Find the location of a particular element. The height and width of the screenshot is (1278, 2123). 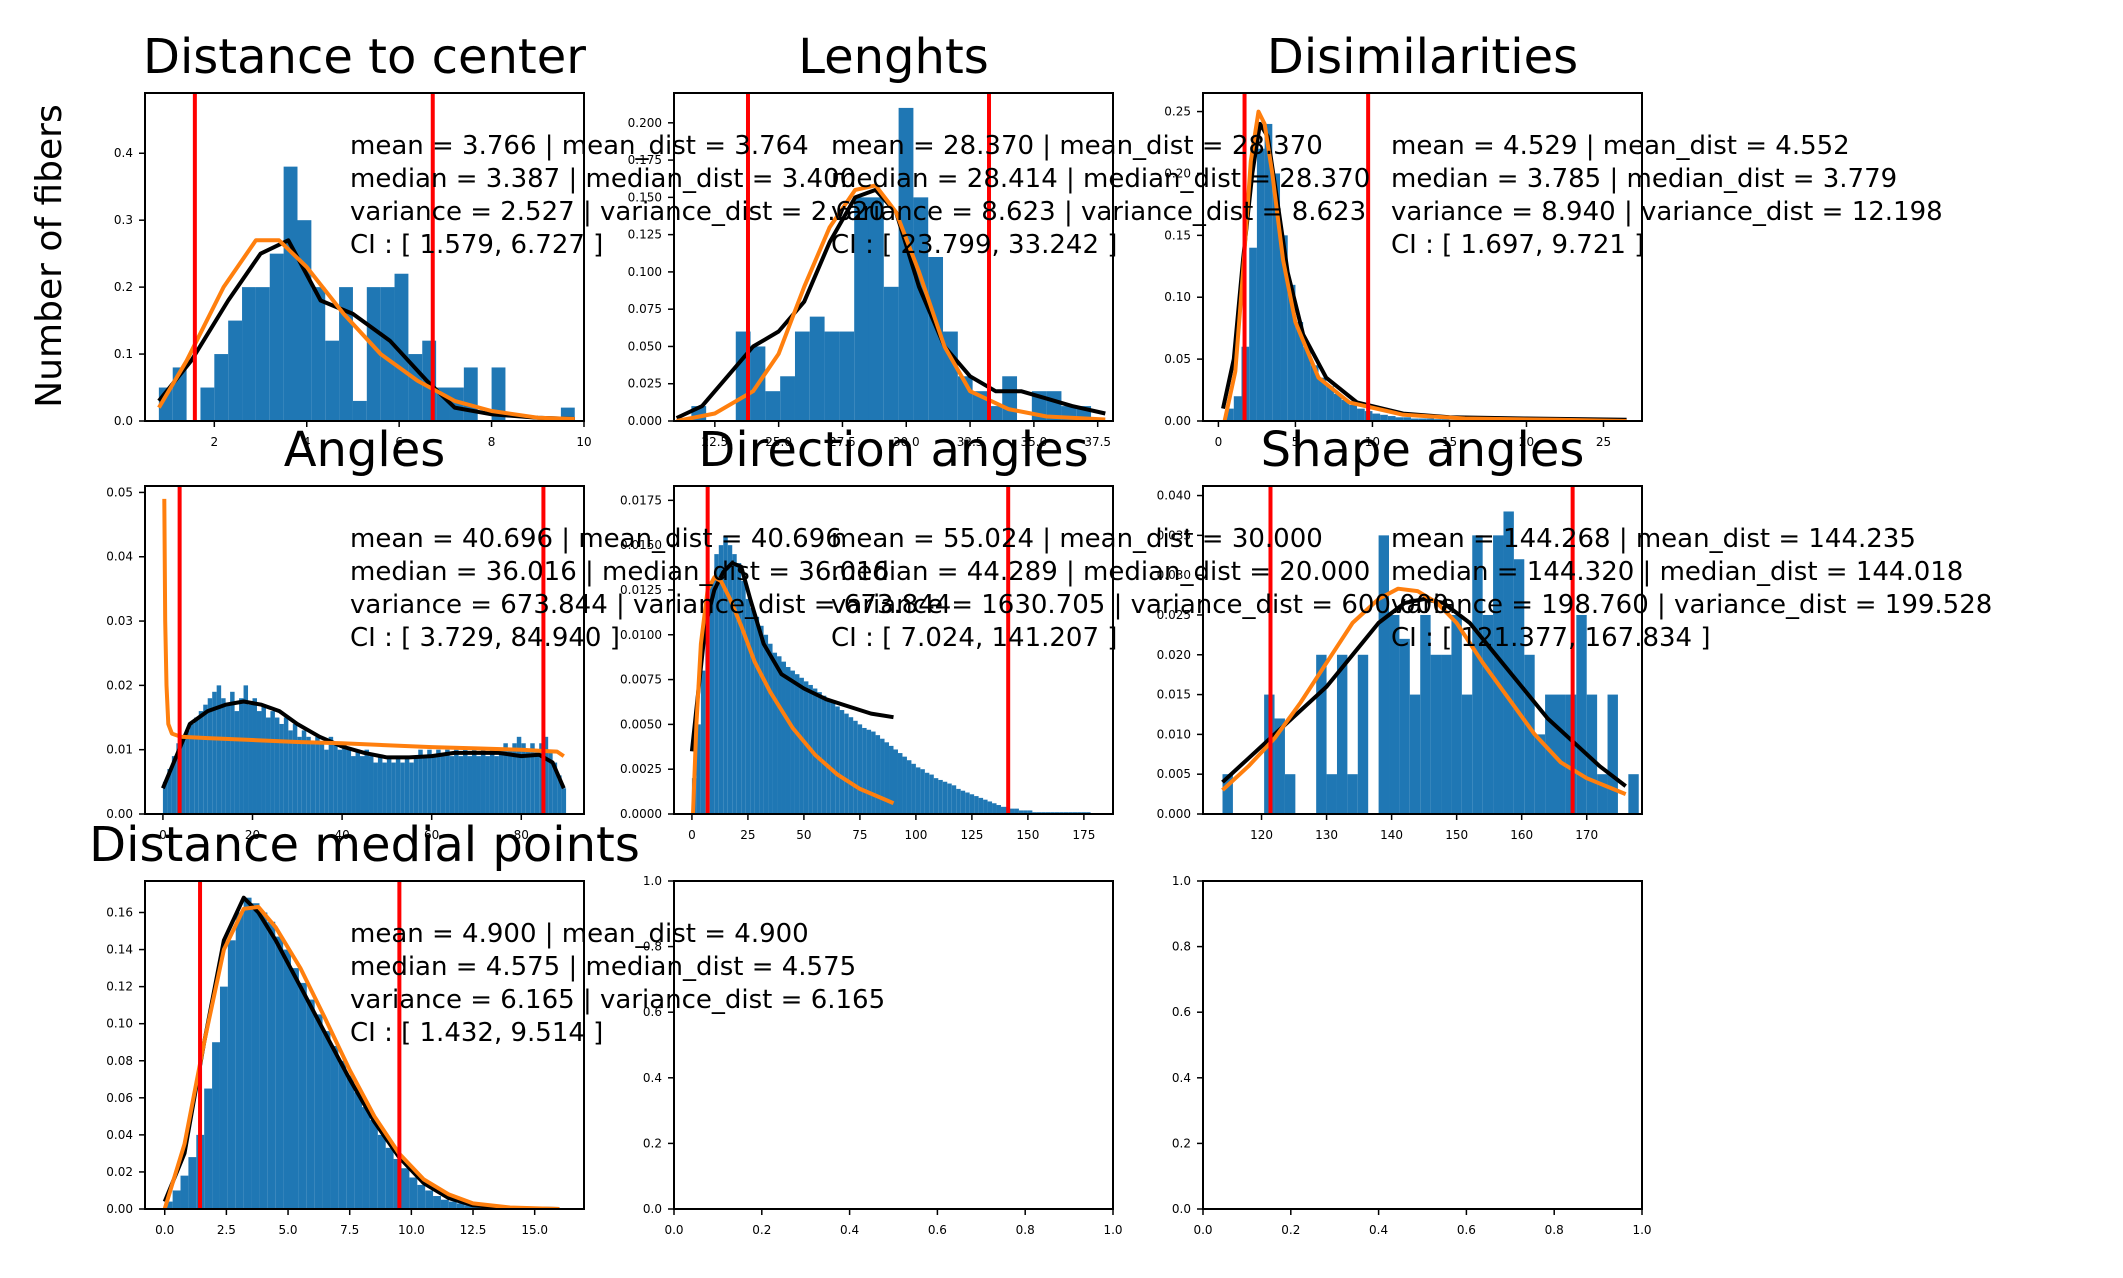

x-tick-label: 0.6 is located at coordinates (937, 1230).